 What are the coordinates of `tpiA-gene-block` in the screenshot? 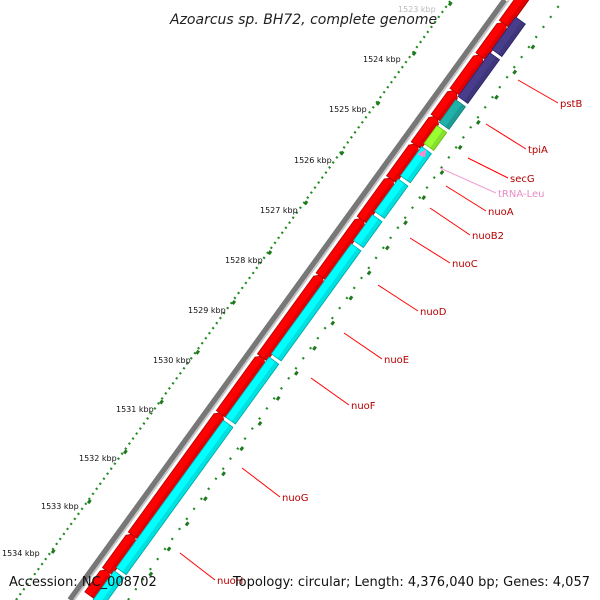 It's located at (452, 114).